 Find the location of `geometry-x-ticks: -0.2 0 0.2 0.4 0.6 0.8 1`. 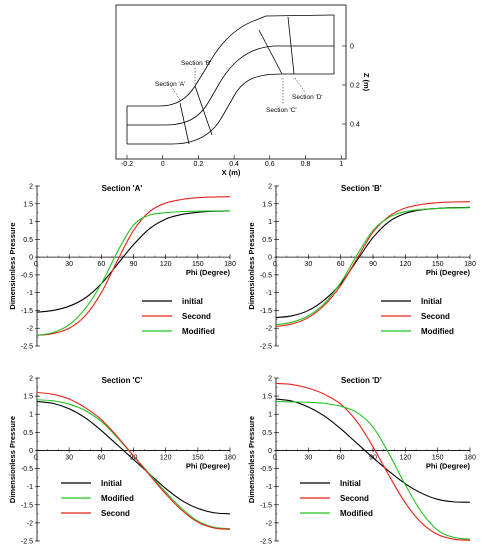

geometry-x-ticks: -0.2 0 0.2 0.4 0.6 0.8 1 is located at coordinates (232, 161).